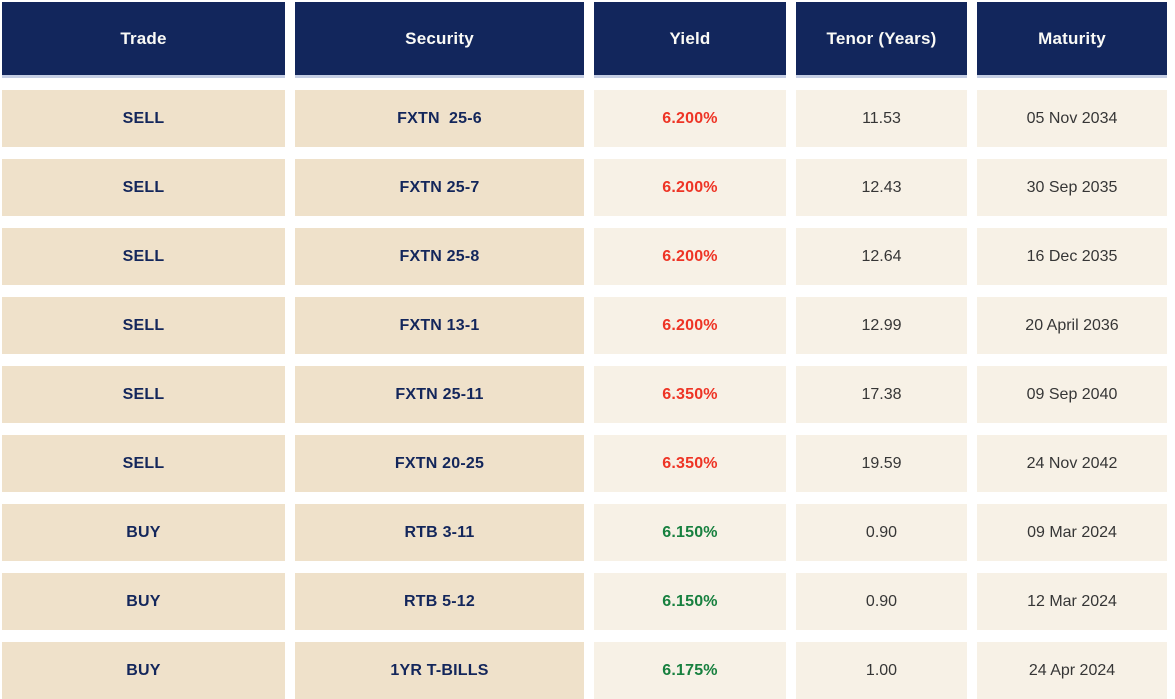 This screenshot has height=699, width=1175. What do you see at coordinates (881, 670) in the screenshot?
I see `tenor-cell: 1.00` at bounding box center [881, 670].